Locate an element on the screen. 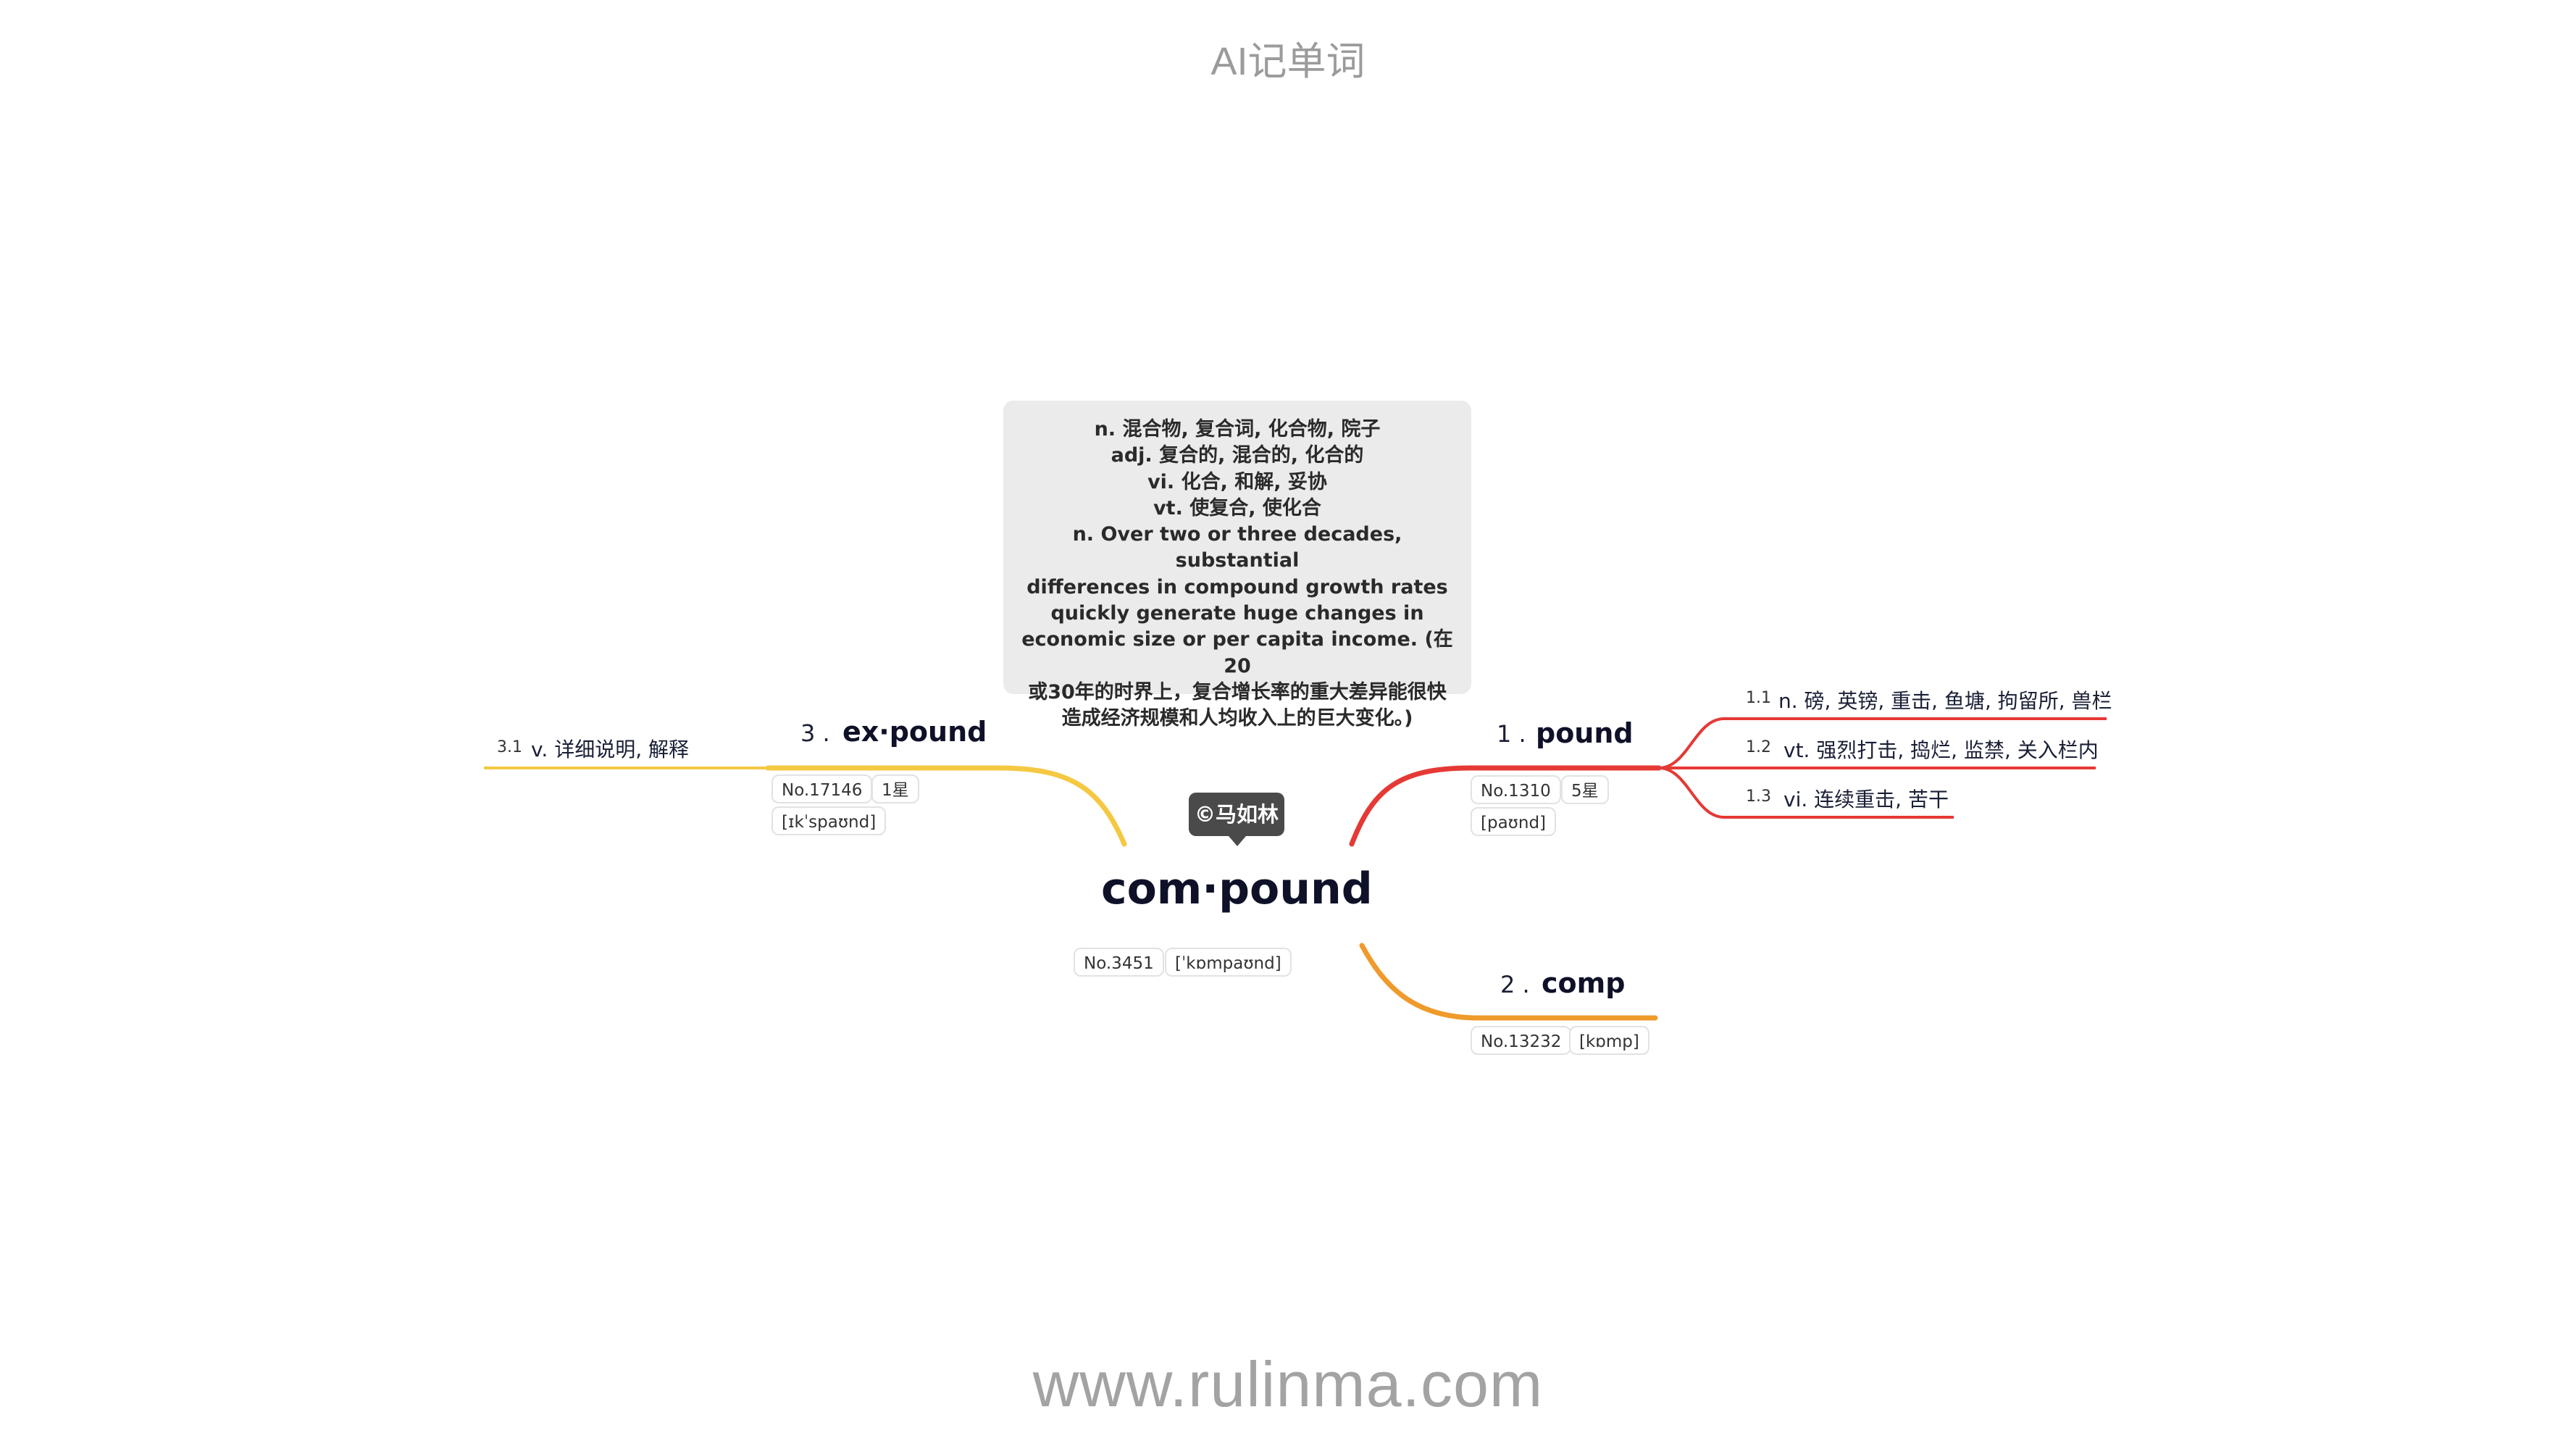  branch-1-index: 1 . is located at coordinates (1511, 734).